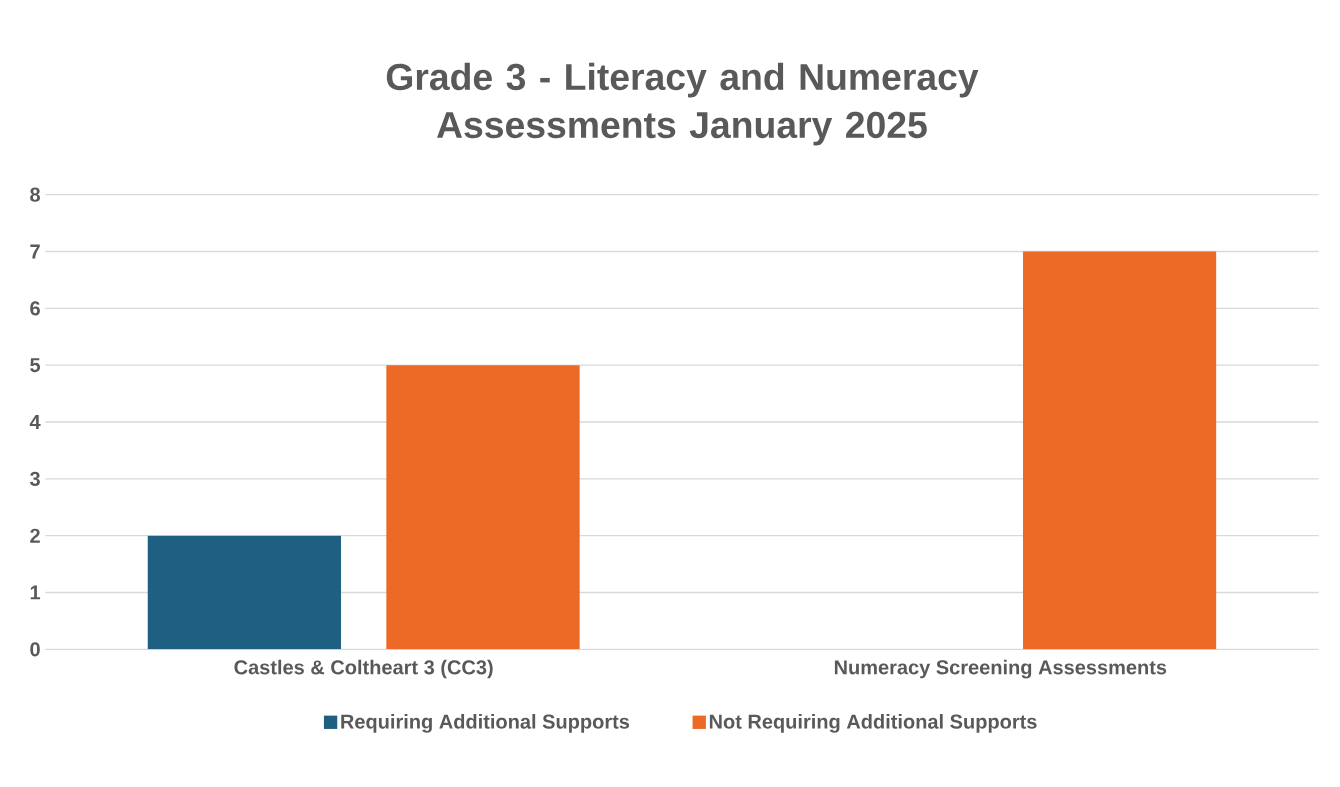 This screenshot has width=1340, height=787. What do you see at coordinates (682, 104) in the screenshot?
I see `chart-title: Grade 3 - Literacy and Numeracy Assessments January 2025` at bounding box center [682, 104].